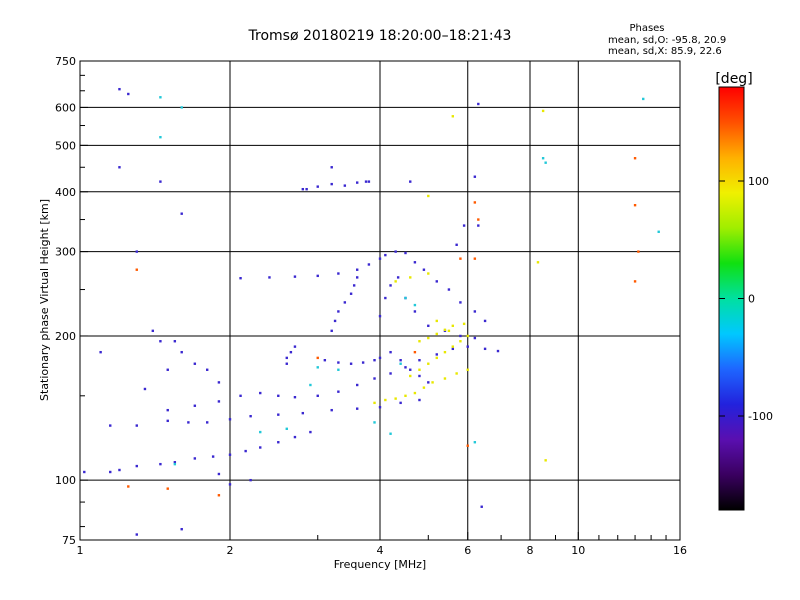  I want to click on y-tick-label: 75, so click(69, 540).